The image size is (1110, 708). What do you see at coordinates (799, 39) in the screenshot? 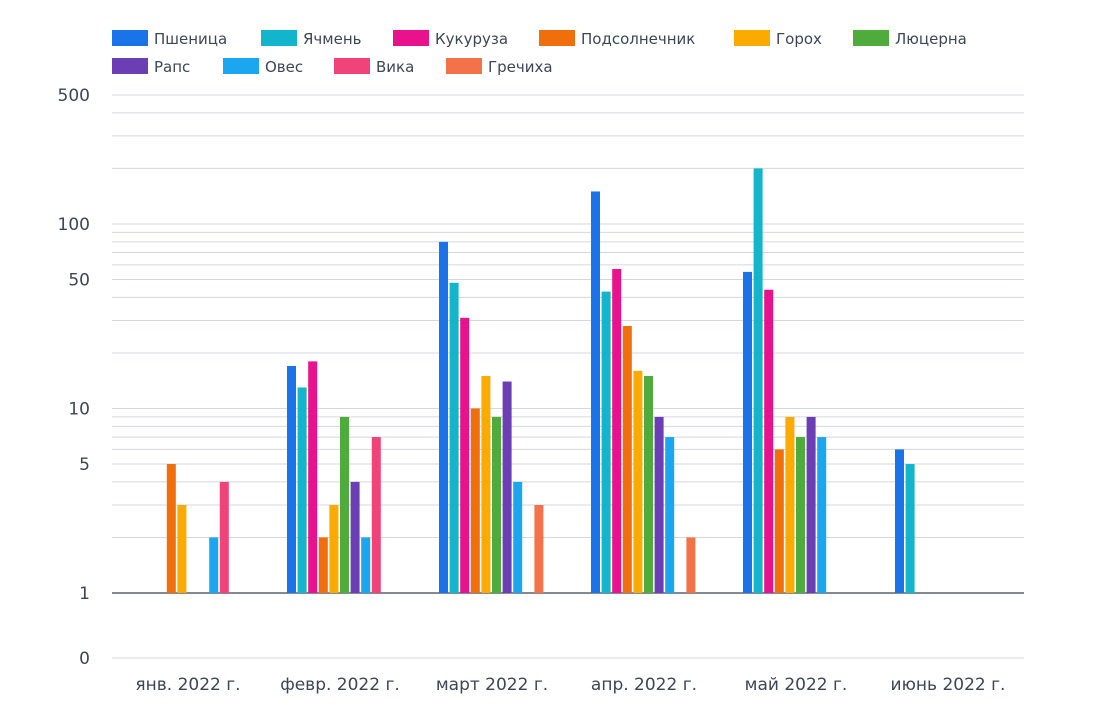
I see `legend-label: Горох` at bounding box center [799, 39].